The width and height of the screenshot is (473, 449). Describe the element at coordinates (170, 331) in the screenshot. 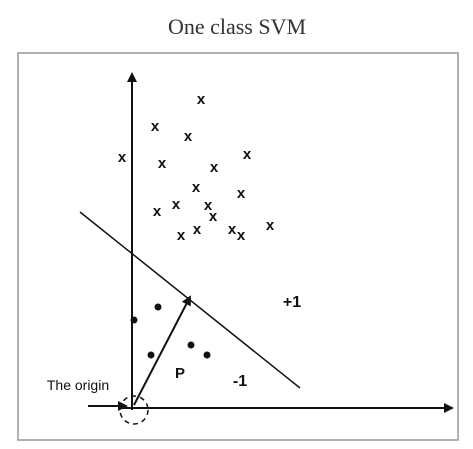

I see `dots` at that location.